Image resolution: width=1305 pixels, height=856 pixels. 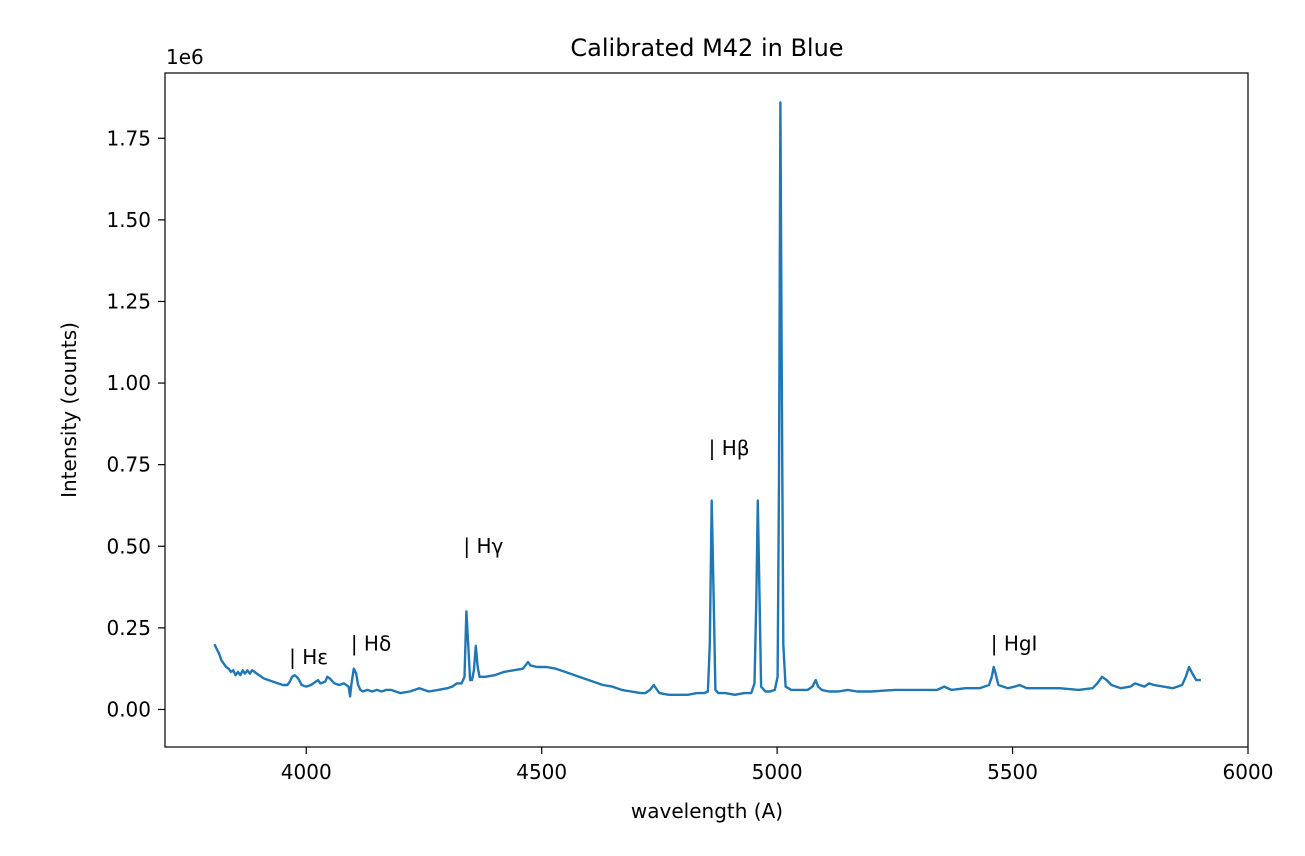 What do you see at coordinates (128, 383) in the screenshot?
I see `y-tick-label: 1.00` at bounding box center [128, 383].